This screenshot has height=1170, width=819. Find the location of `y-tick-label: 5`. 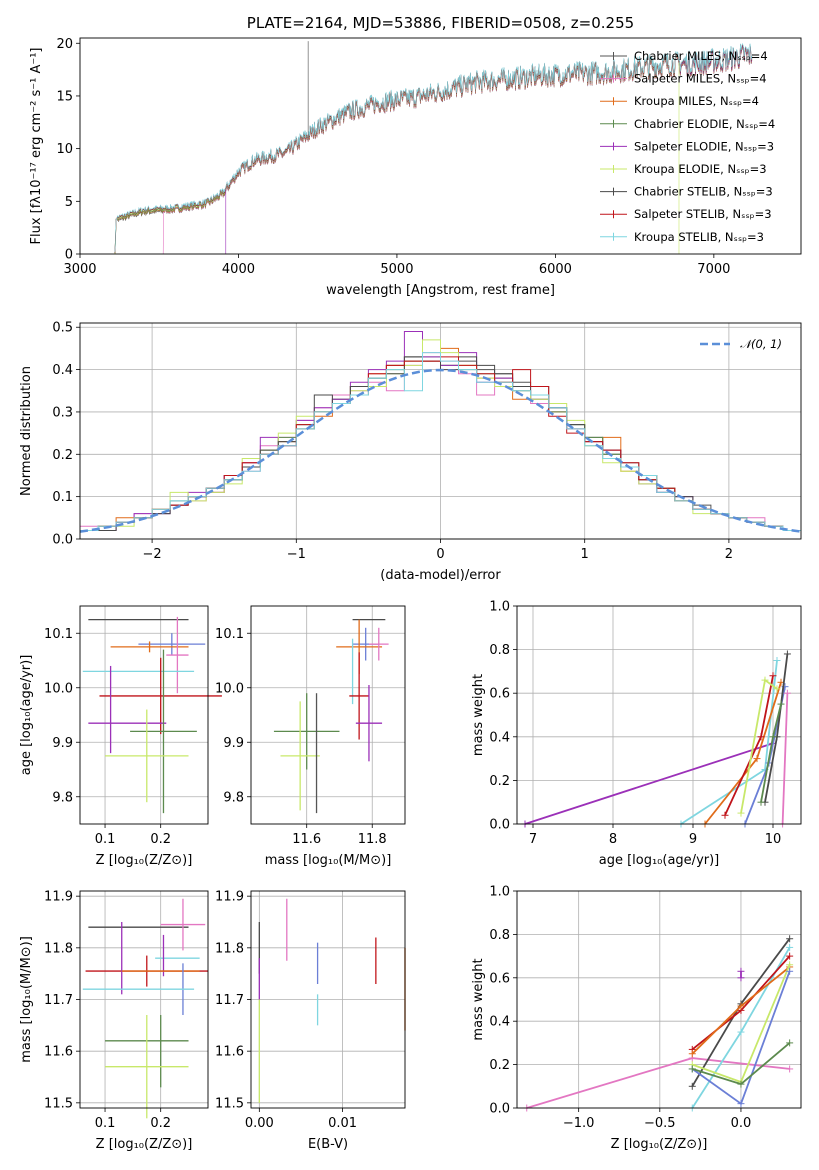

y-tick-label: 5 is located at coordinates (69, 202).